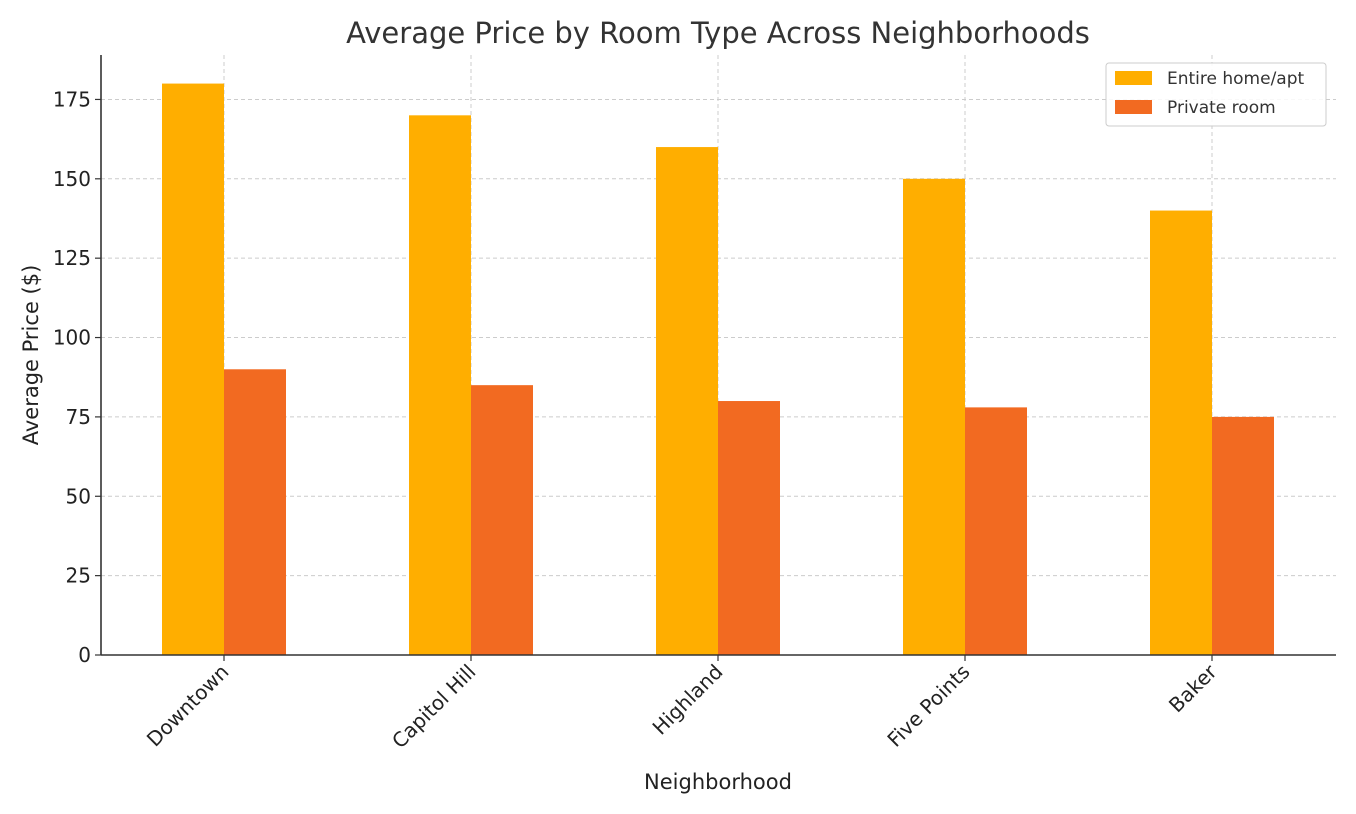 Image resolution: width=1356 pixels, height=814 pixels. What do you see at coordinates (72, 338) in the screenshot?
I see `y-tick-label: 100` at bounding box center [72, 338].